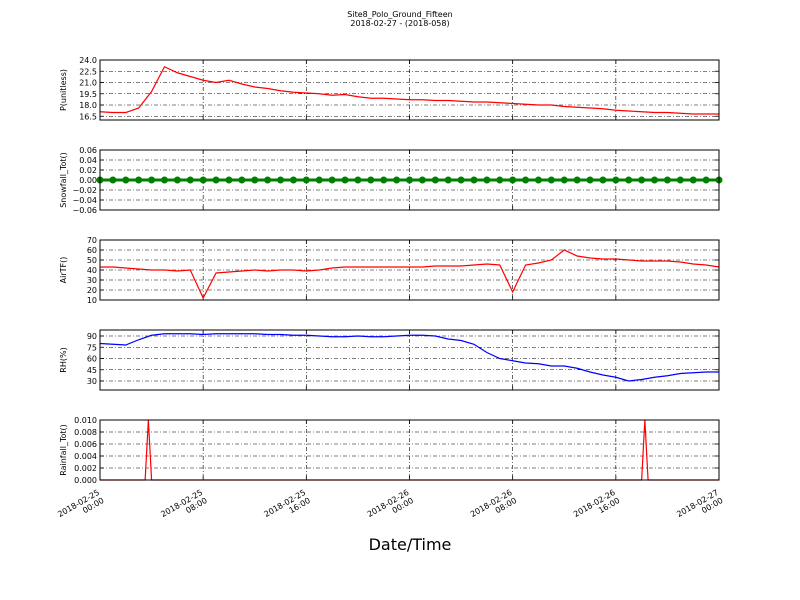 This screenshot has width=800, height=600. I want to click on y-tick-label: 70, so click(92, 240).